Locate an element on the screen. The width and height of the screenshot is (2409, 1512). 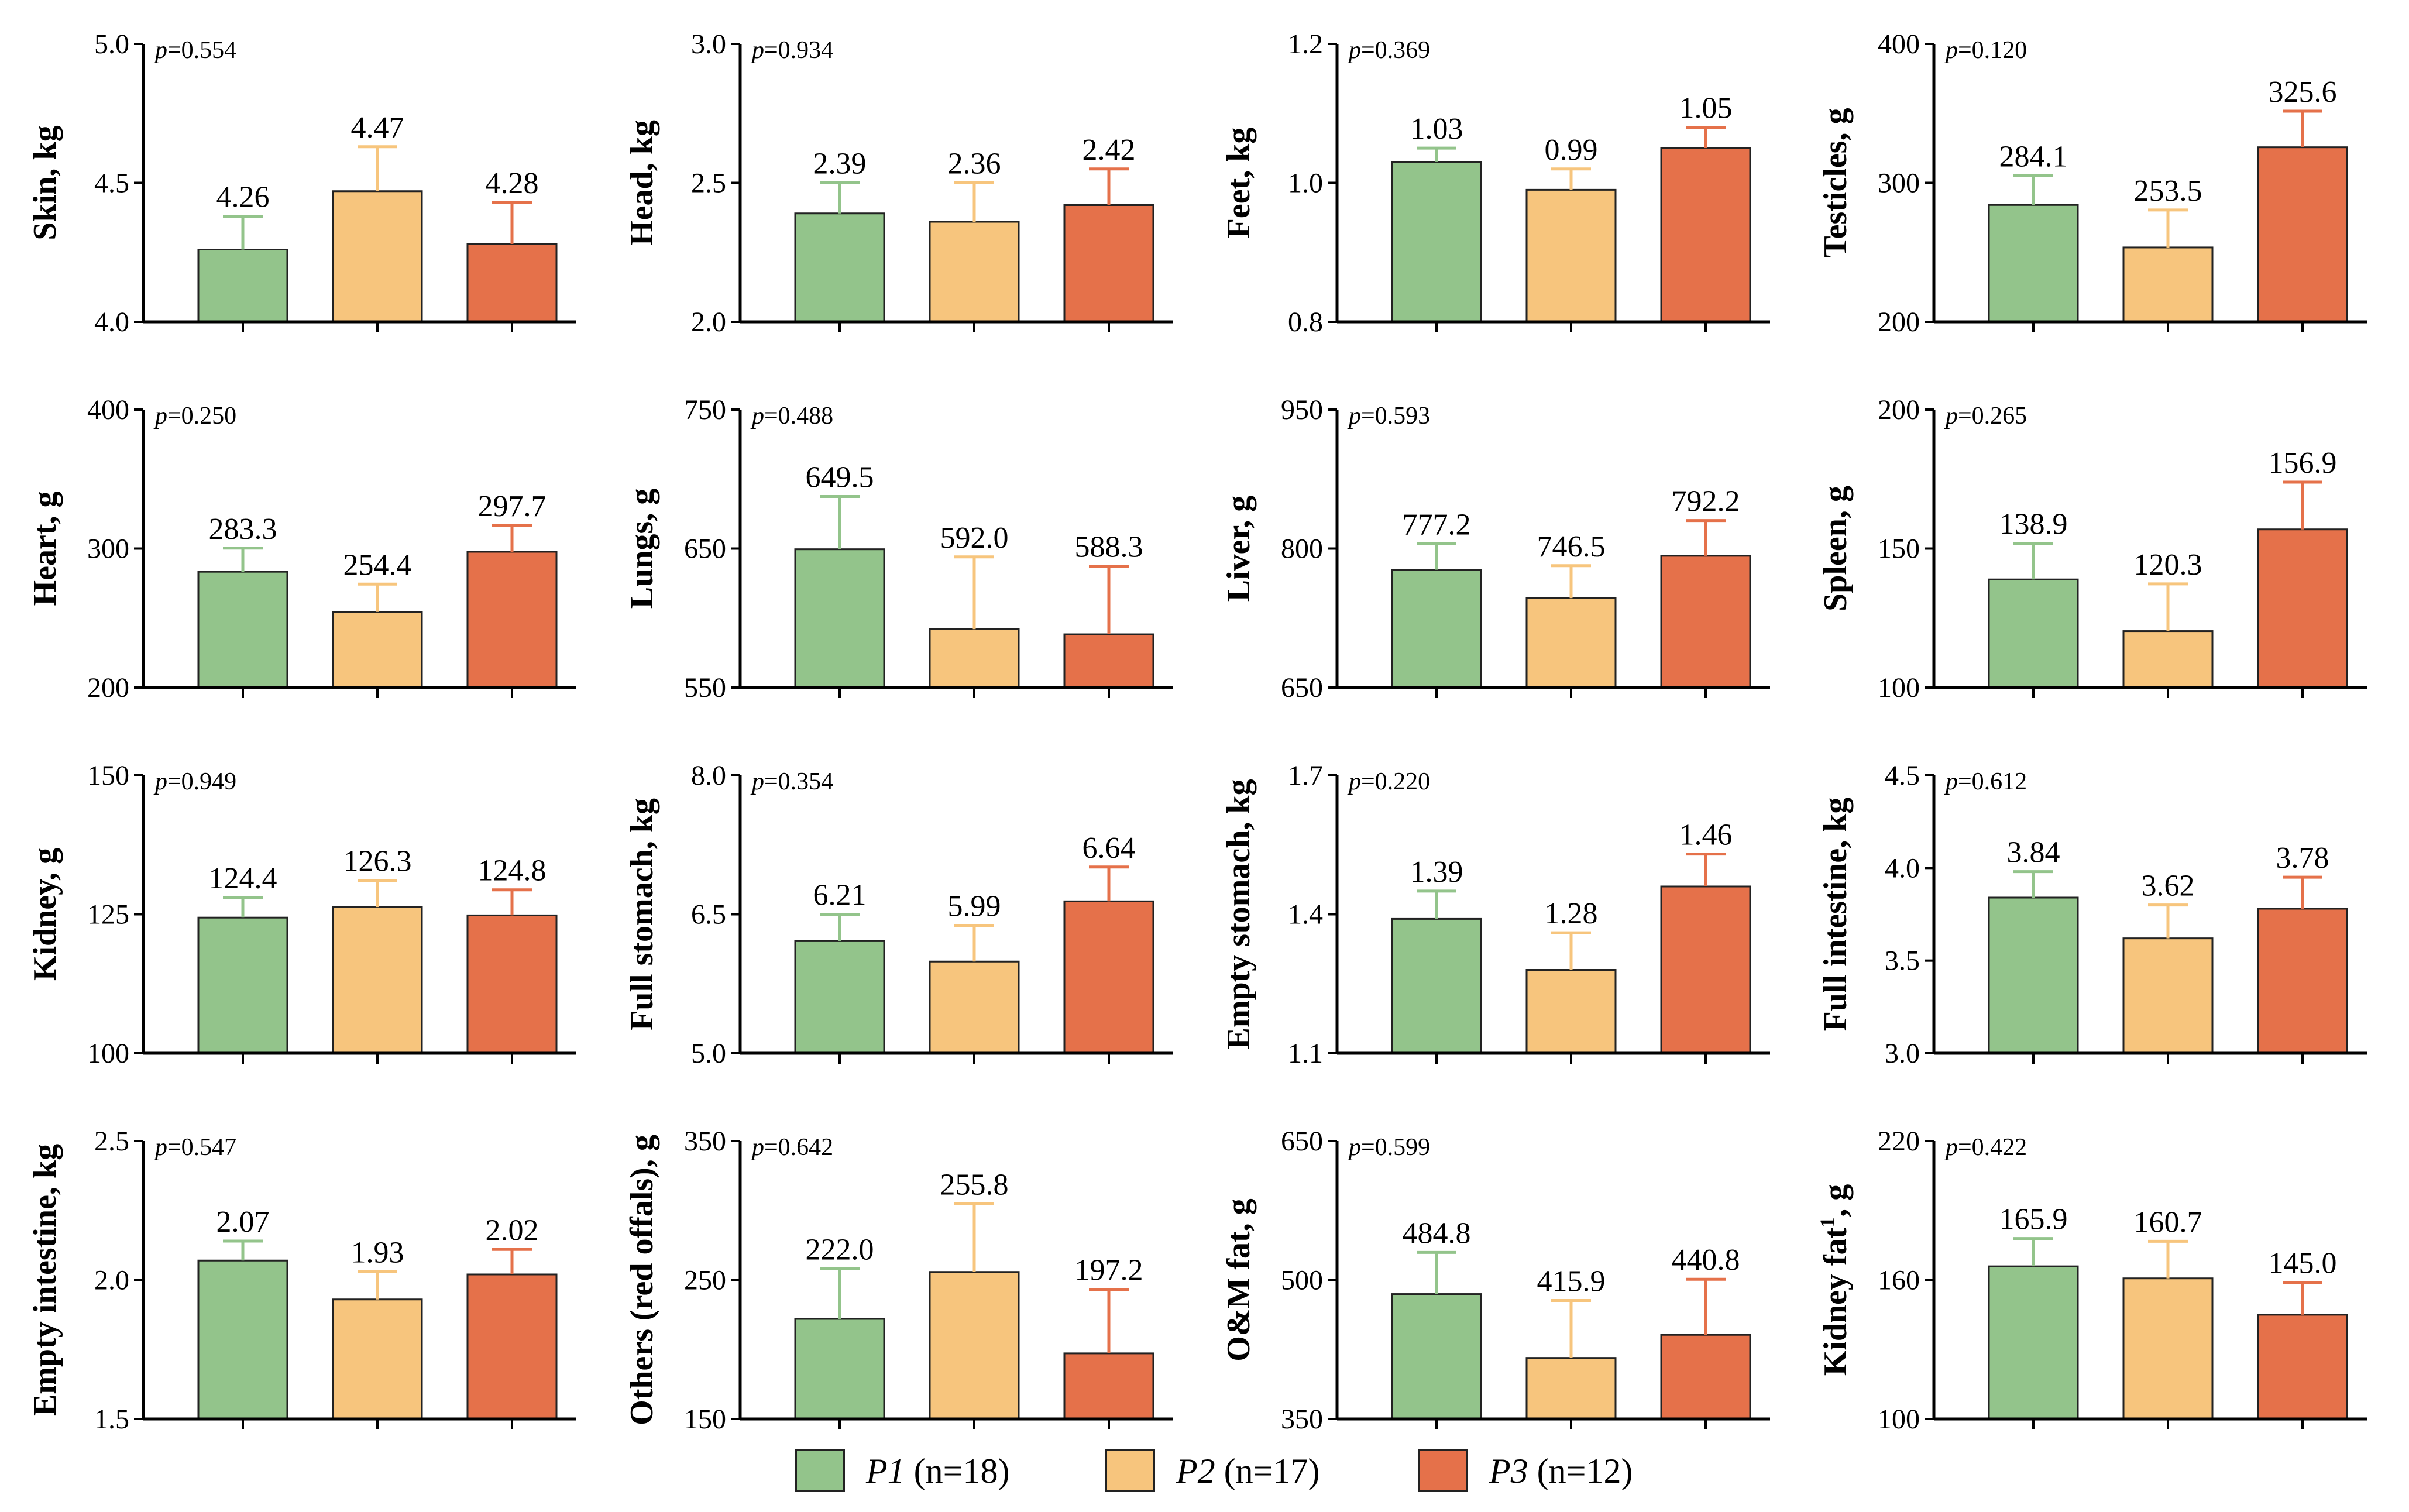
legend-item-p3: P3 (n=12) is located at coordinates (1525, 1470).